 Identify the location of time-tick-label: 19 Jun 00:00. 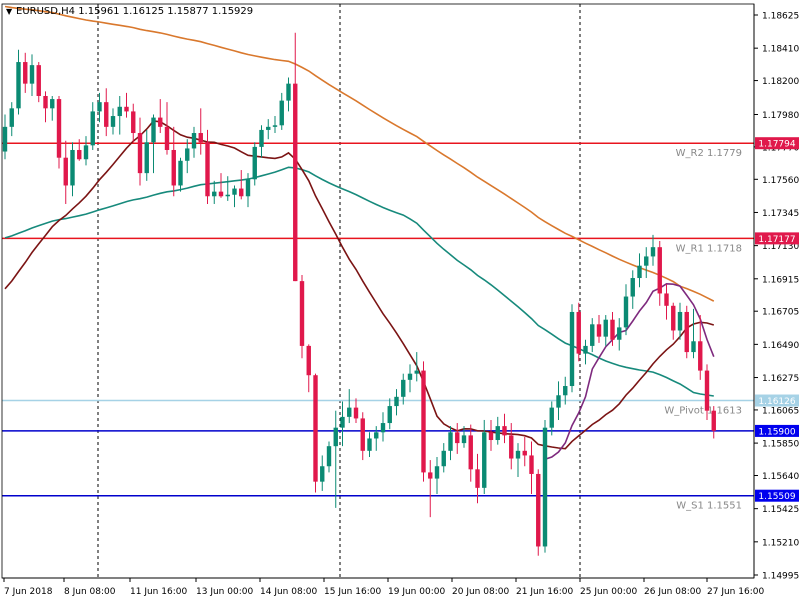
(416, 592).